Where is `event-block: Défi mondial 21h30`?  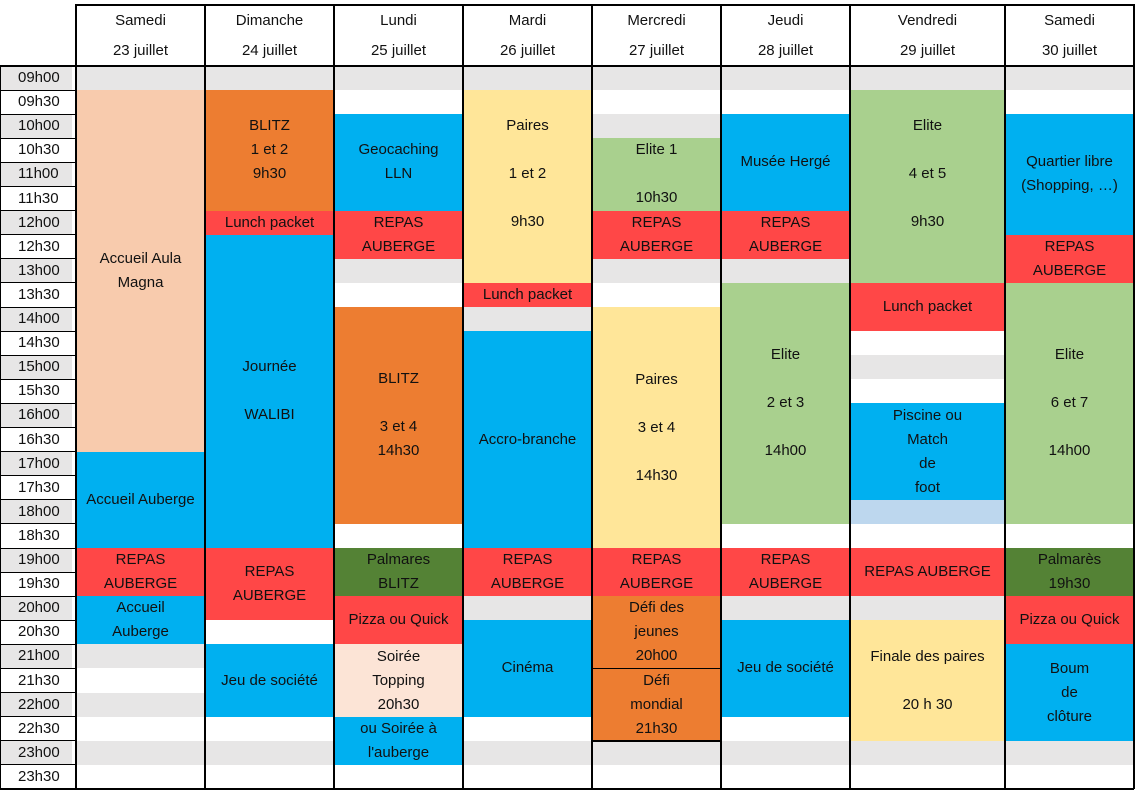
event-block: Défi mondial 21h30 is located at coordinates (656, 704).